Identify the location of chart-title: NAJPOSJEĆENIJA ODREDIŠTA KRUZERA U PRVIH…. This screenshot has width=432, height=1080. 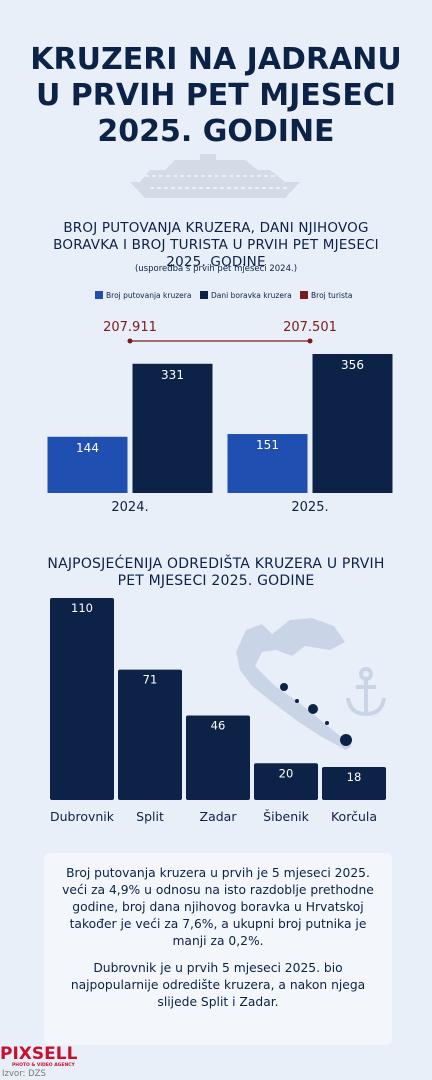
(216, 572).